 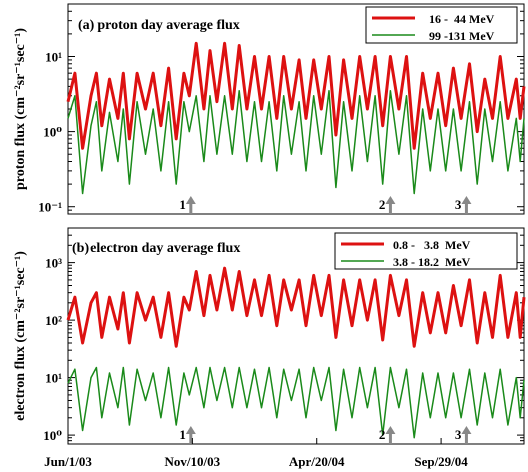 What do you see at coordinates (432, 245) in the screenshot?
I see `electron-legend-label-1: 0.8 - 3.8 MeV` at bounding box center [432, 245].